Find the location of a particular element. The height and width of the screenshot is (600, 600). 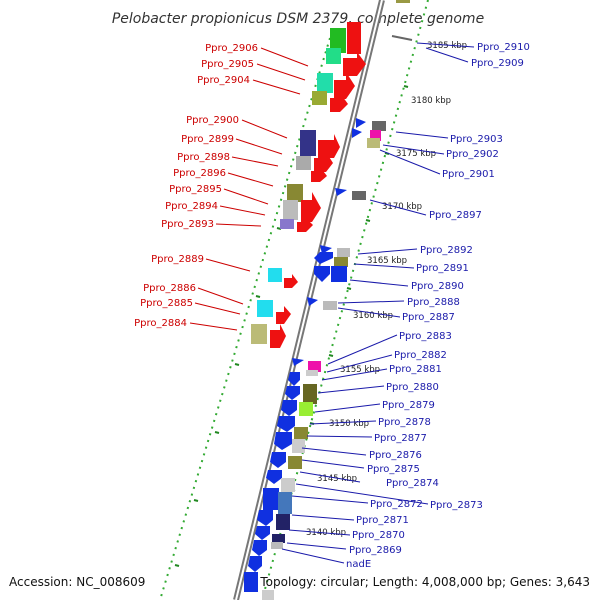

gene-label: Ppro_2896 is located at coordinates (199, 173).